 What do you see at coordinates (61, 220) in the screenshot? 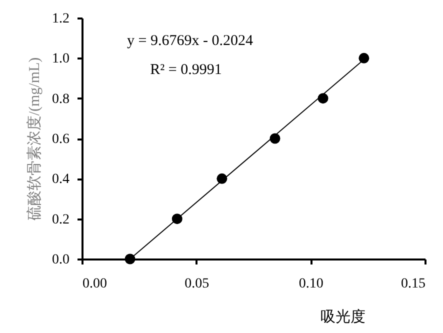
I see `y-tick-label: 0.2` at bounding box center [61, 220].